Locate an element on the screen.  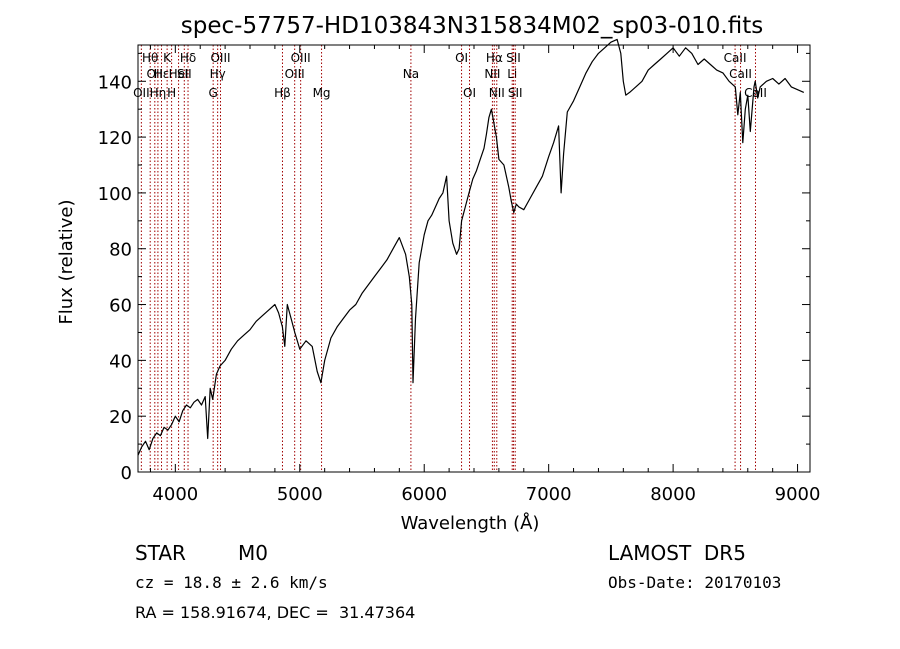
y-tick-label: 0 is located at coordinates (126, 473).